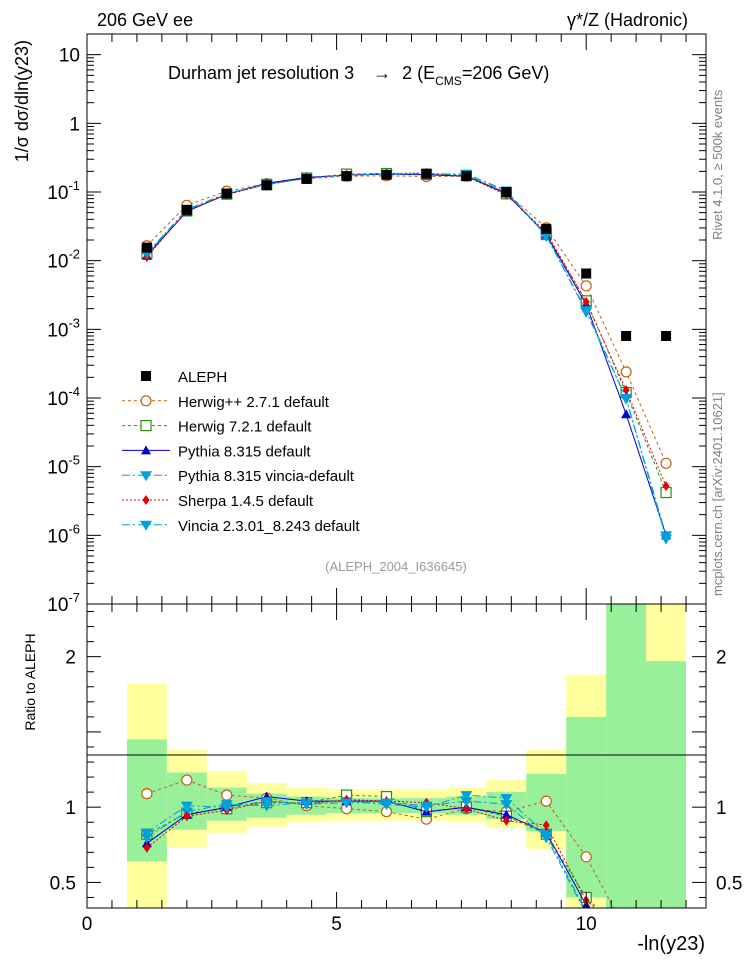 This screenshot has width=746, height=972. Describe the element at coordinates (63, 191) in the screenshot. I see `main-y-tick-label: 10⁻¹` at that location.